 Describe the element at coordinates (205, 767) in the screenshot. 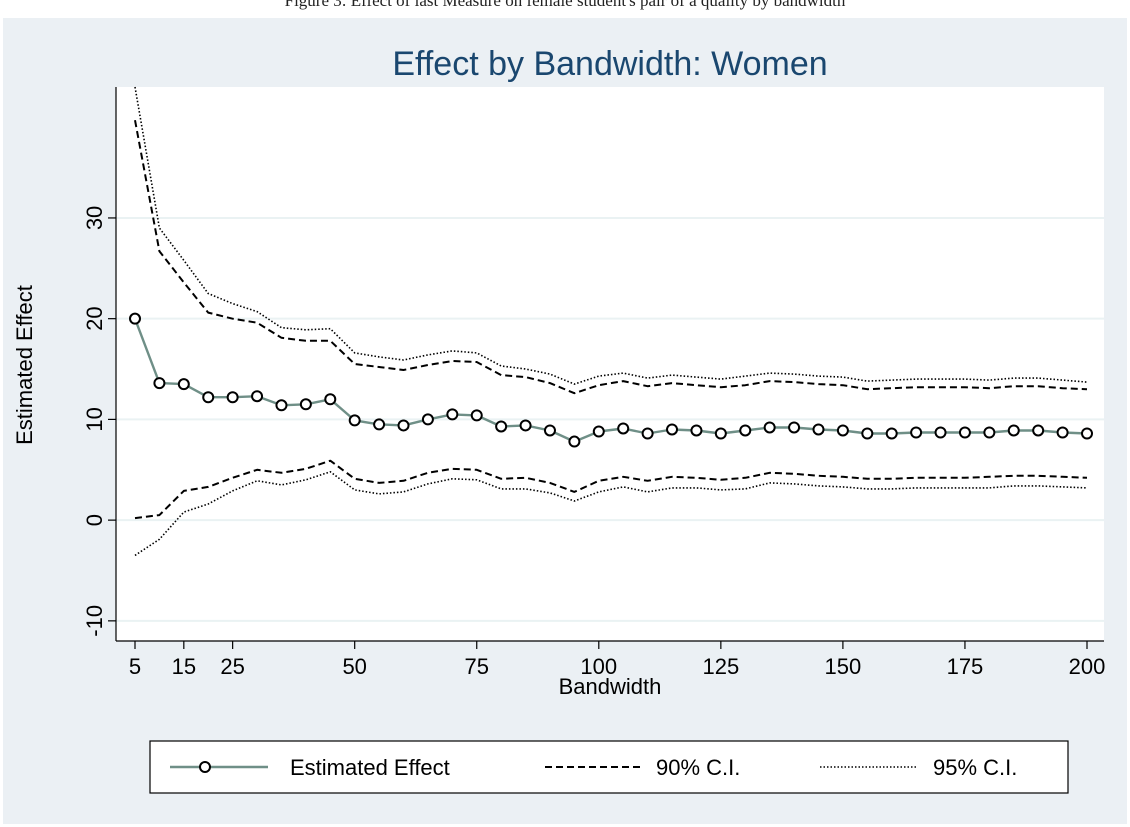

I see `legend-marker-estimated-effect` at that location.